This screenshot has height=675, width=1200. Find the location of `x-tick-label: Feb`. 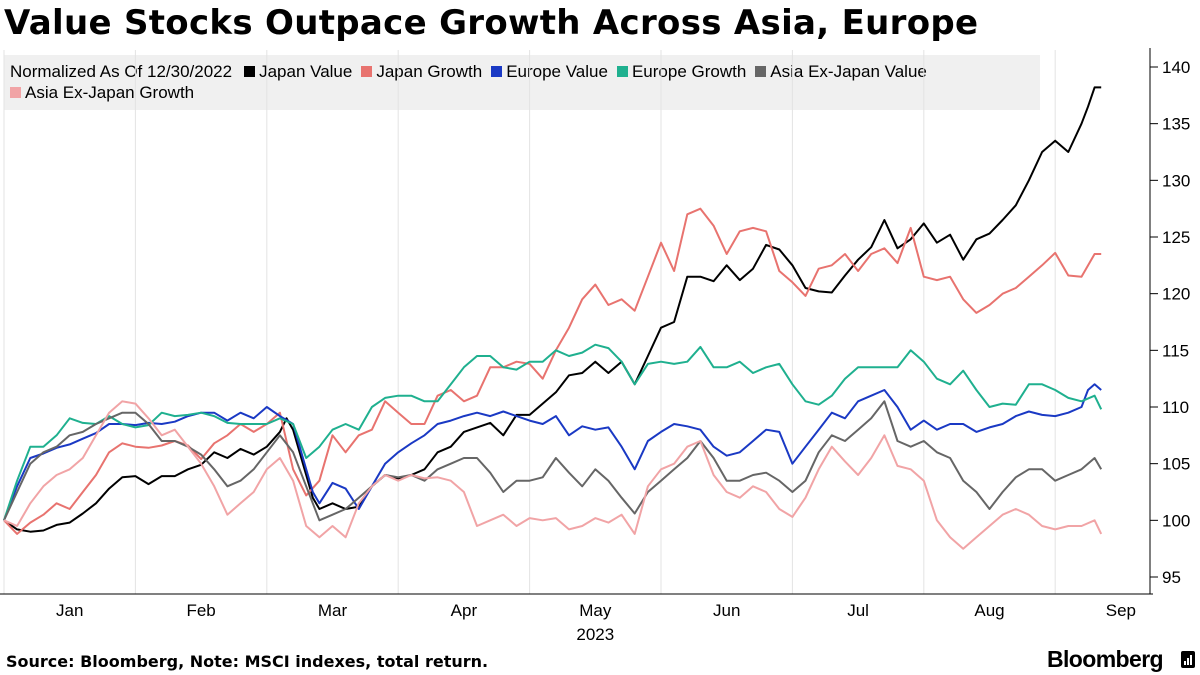

x-tick-label: Feb is located at coordinates (200, 610).